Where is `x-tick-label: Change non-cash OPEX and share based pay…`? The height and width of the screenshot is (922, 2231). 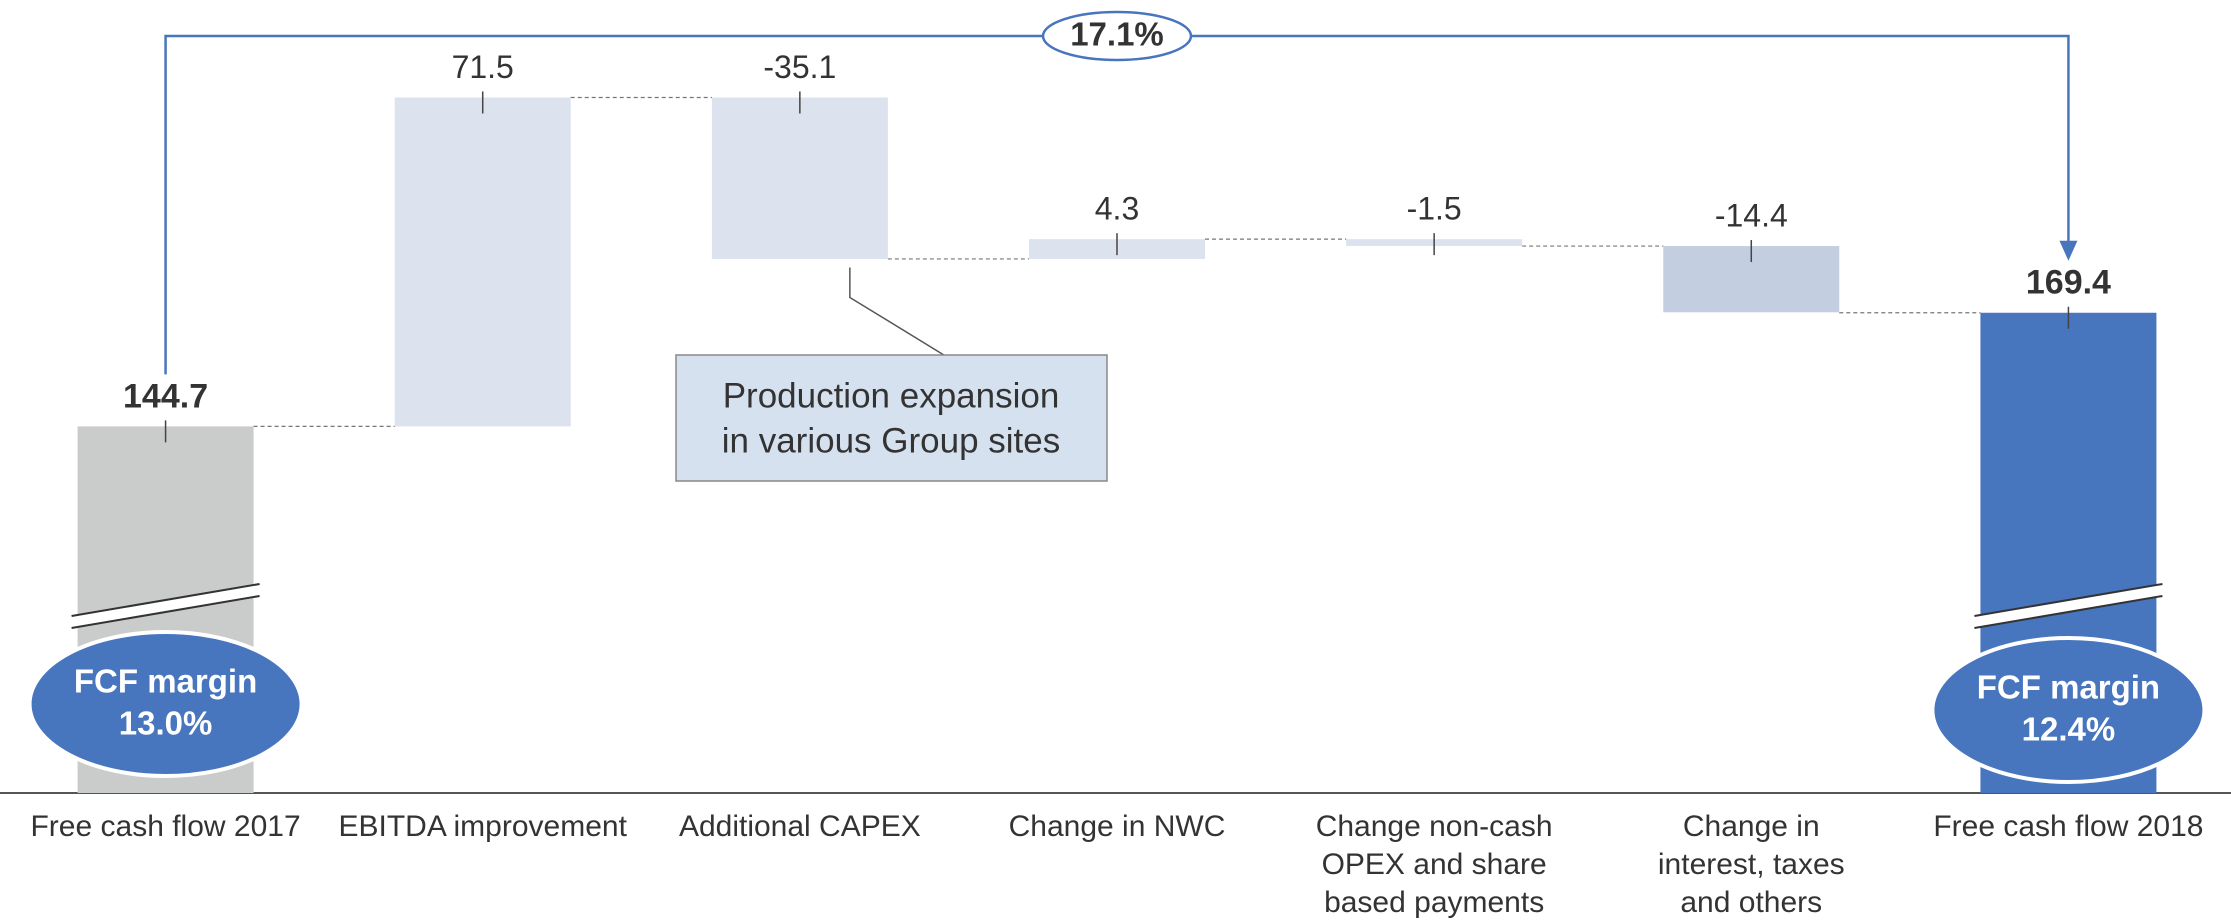 x-tick-label: Change non-cash OPEX and share based pay… is located at coordinates (1434, 864).